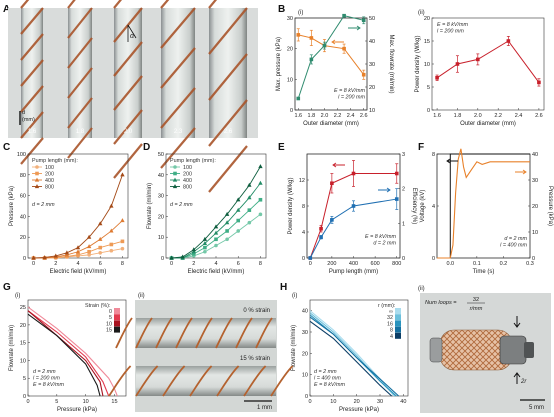  Describe the element at coordinates (403, 259) in the screenshot. I see `y-right-tick-label: 0` at that location.